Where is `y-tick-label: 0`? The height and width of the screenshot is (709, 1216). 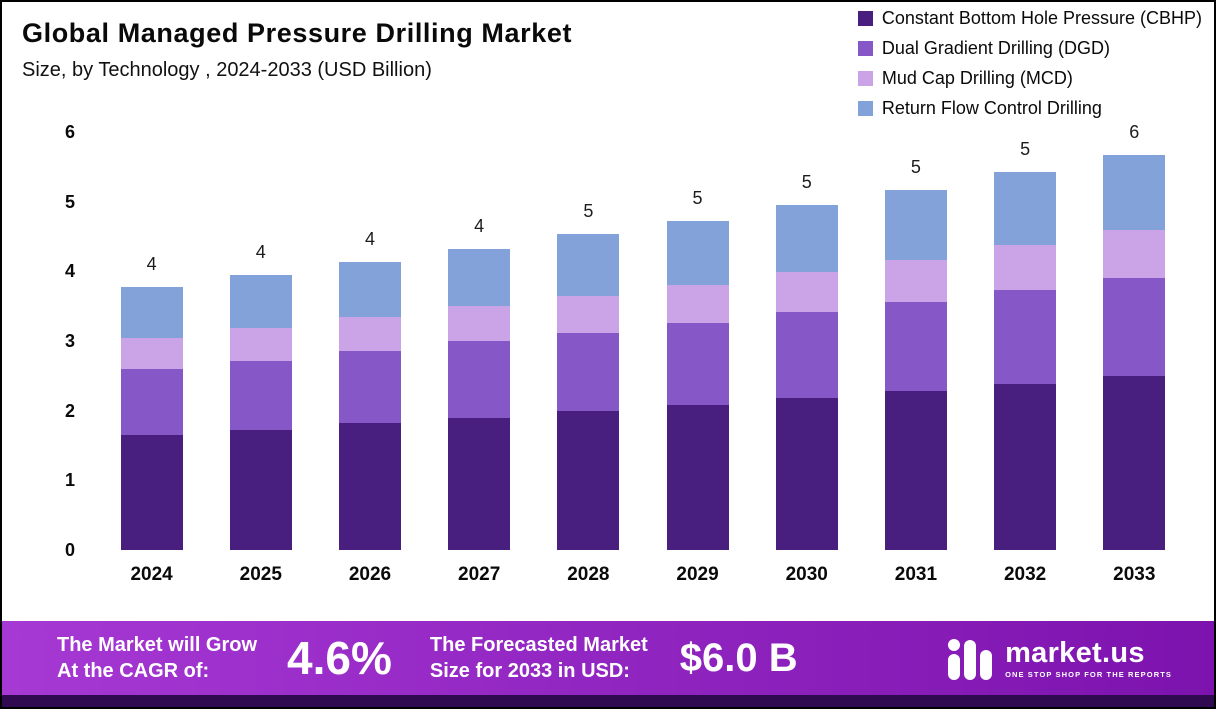
y-tick-label: 0 is located at coordinates (69, 550).